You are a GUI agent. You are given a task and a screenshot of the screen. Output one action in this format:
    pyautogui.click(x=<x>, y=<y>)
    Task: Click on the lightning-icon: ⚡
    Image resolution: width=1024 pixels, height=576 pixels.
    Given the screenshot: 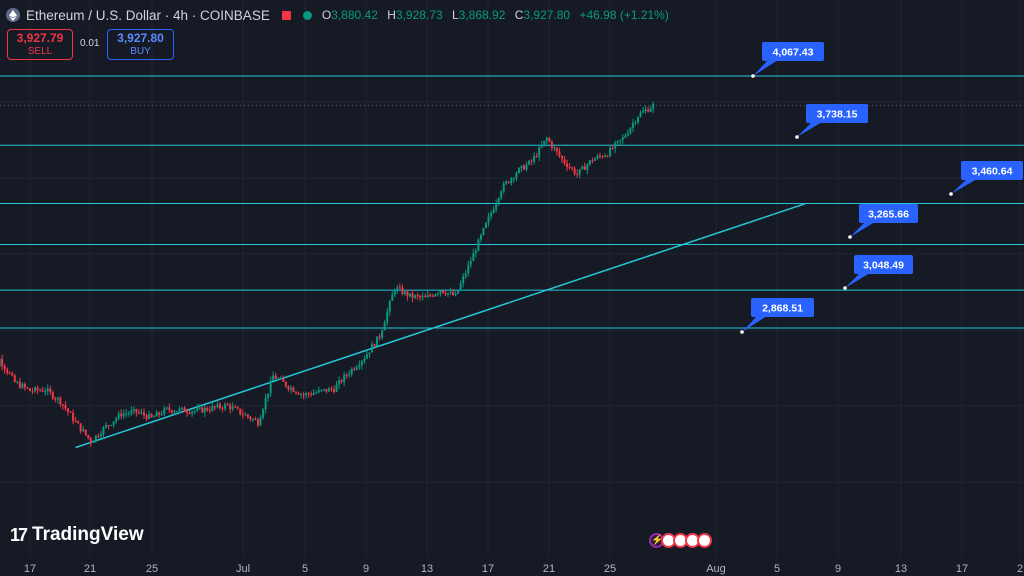 What is the action you would take?
    pyautogui.click(x=656, y=540)
    